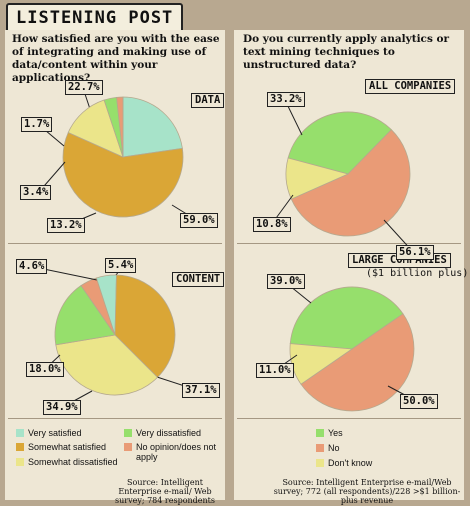 Image resolution: width=470 pixels, height=506 pixels. What do you see at coordinates (349, 243) in the screenshot?
I see `right-divider` at bounding box center [349, 243].